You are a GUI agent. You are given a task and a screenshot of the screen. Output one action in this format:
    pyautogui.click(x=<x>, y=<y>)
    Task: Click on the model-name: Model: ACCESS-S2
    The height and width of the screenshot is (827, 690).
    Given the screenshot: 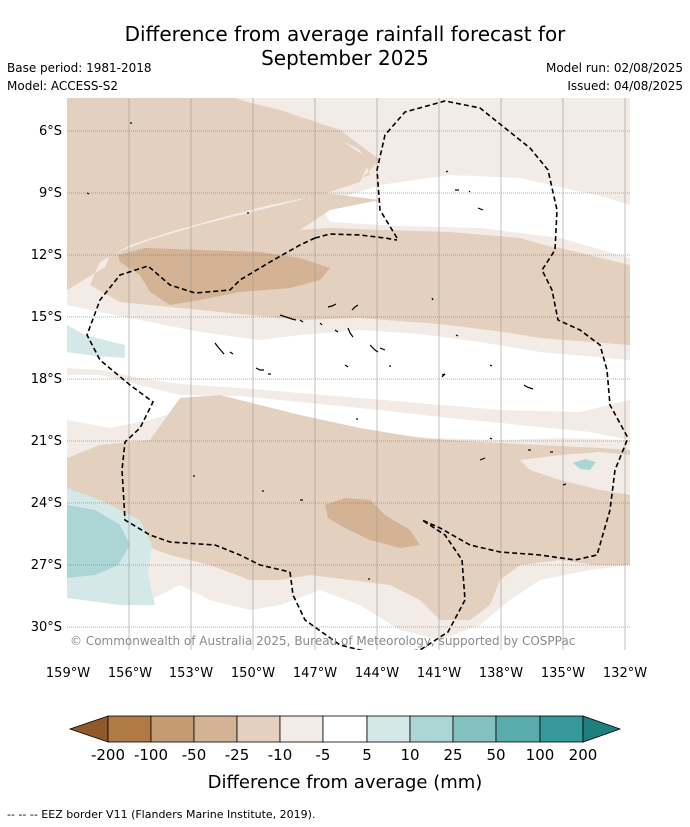 What is the action you would take?
    pyautogui.click(x=63, y=86)
    